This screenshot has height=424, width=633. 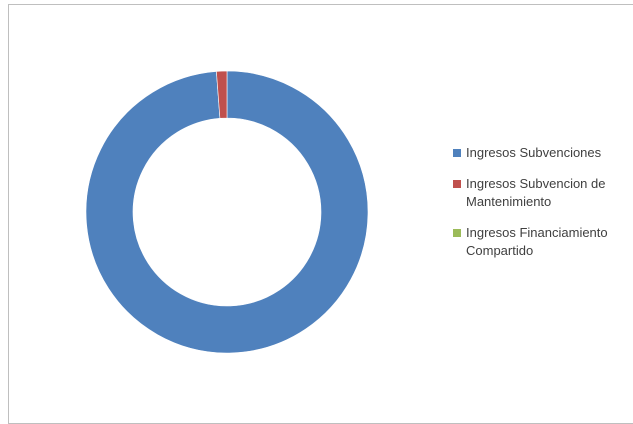 What do you see at coordinates (537, 241) in the screenshot?
I see `legend-label-financiamiento: Ingresos Financiamiento Compartido` at bounding box center [537, 241].